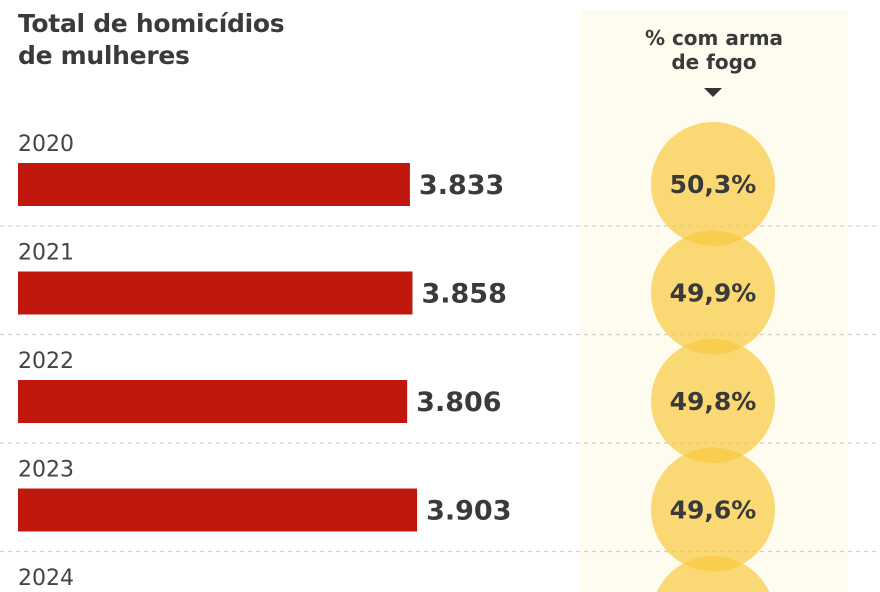 The image size is (880, 592). Describe the element at coordinates (46, 144) in the screenshot. I see `year-label: 2020` at that location.